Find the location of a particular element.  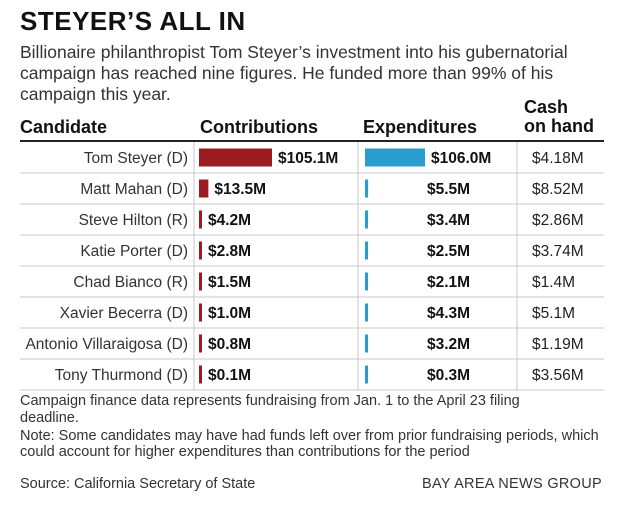

contribution-value-label: $0.8M is located at coordinates (229, 344).